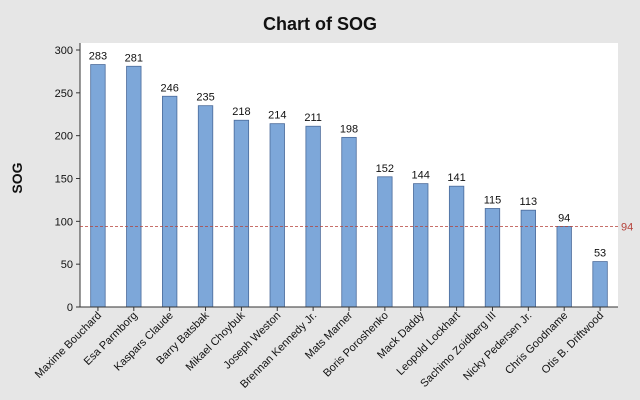 The image size is (640, 400). What do you see at coordinates (17, 177) in the screenshot?
I see `y-axis-title: SOG` at bounding box center [17, 177].